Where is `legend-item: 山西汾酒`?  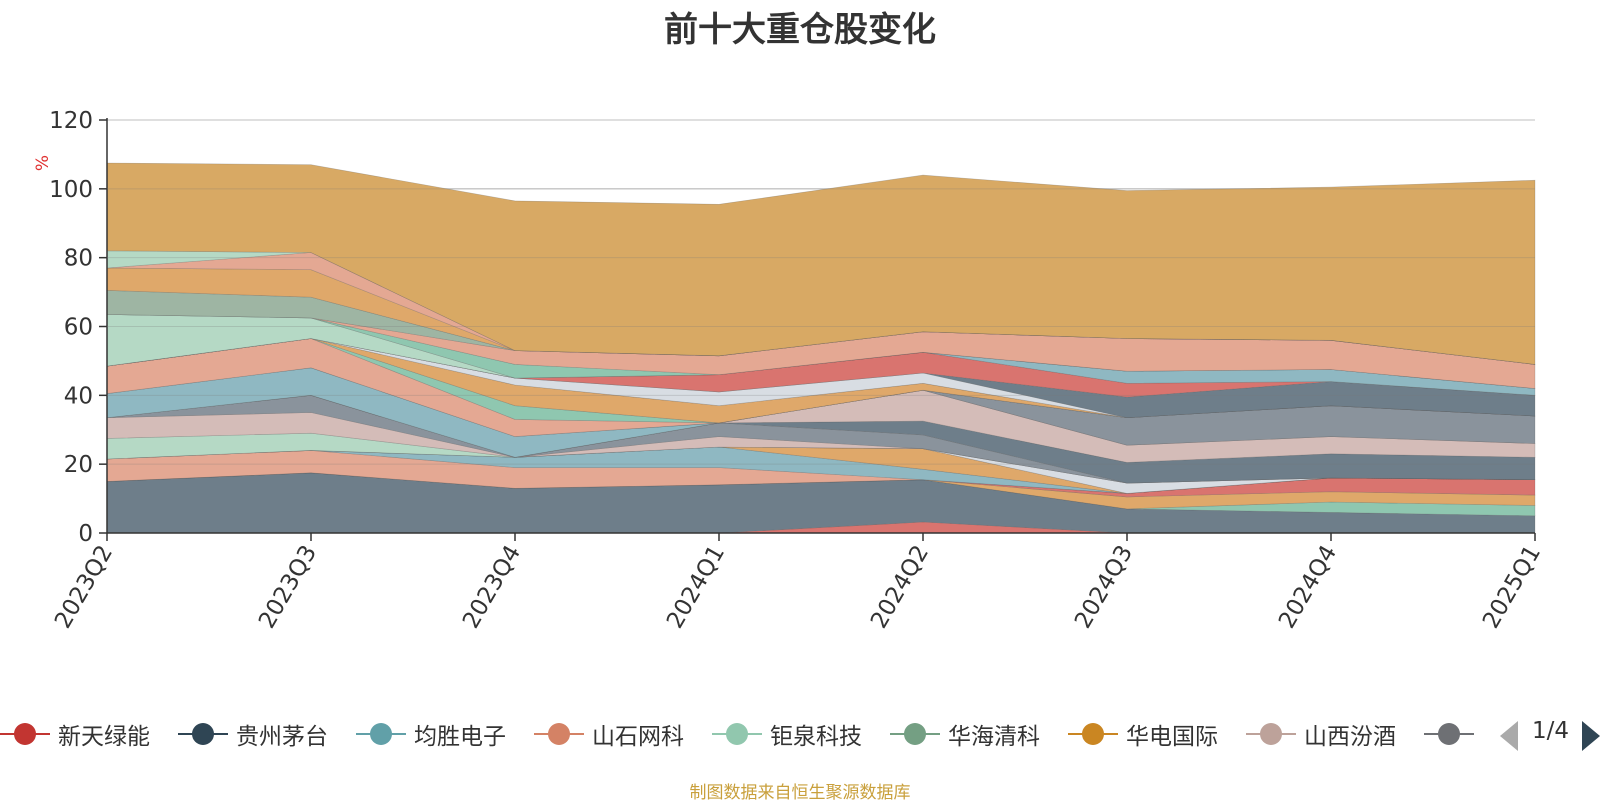
legend-item: 山西汾酒 is located at coordinates (1321, 734).